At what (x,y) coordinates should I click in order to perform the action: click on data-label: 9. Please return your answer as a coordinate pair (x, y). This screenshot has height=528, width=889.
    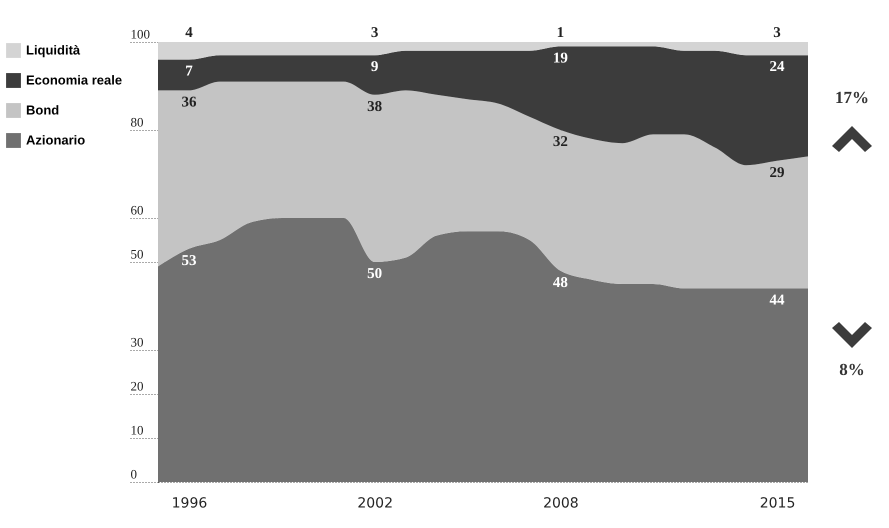
    Looking at the image, I should click on (374, 67).